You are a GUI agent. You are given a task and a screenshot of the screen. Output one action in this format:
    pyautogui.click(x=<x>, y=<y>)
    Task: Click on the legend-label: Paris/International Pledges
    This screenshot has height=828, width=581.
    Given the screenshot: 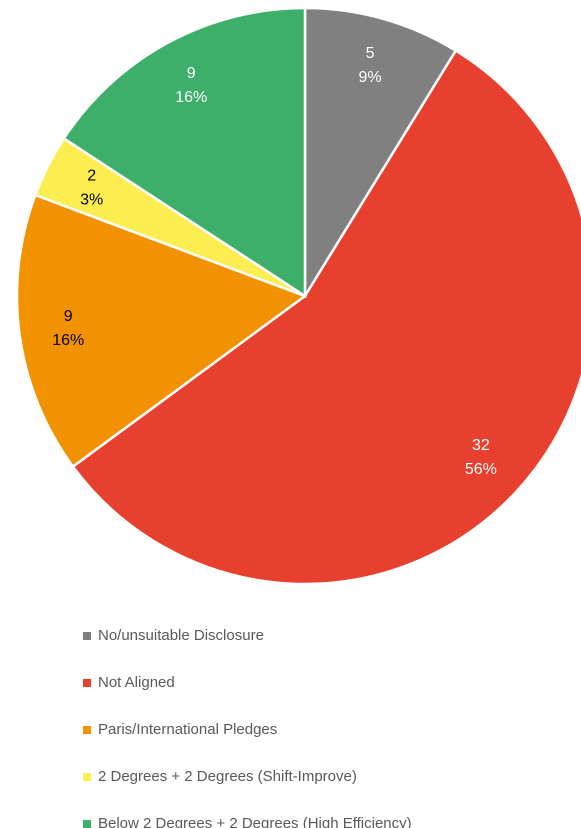 What is the action you would take?
    pyautogui.click(x=187, y=729)
    